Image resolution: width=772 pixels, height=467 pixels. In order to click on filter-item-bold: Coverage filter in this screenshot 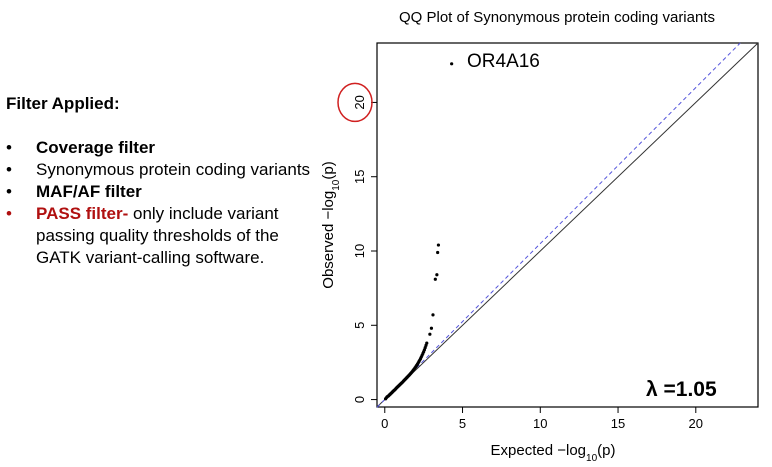, I will do `click(96, 147)`.